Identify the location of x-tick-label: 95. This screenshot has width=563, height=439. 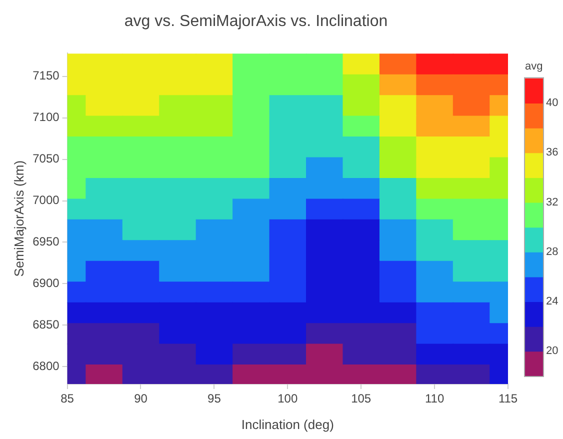
(215, 399).